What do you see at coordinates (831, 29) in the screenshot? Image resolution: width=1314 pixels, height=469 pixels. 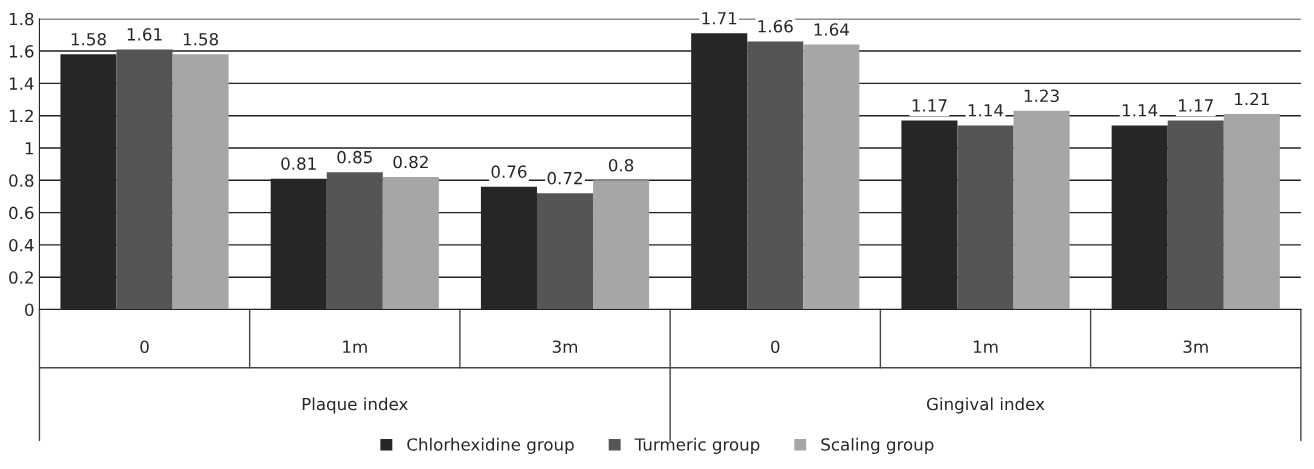 I see `data-label: 1.64` at bounding box center [831, 29].